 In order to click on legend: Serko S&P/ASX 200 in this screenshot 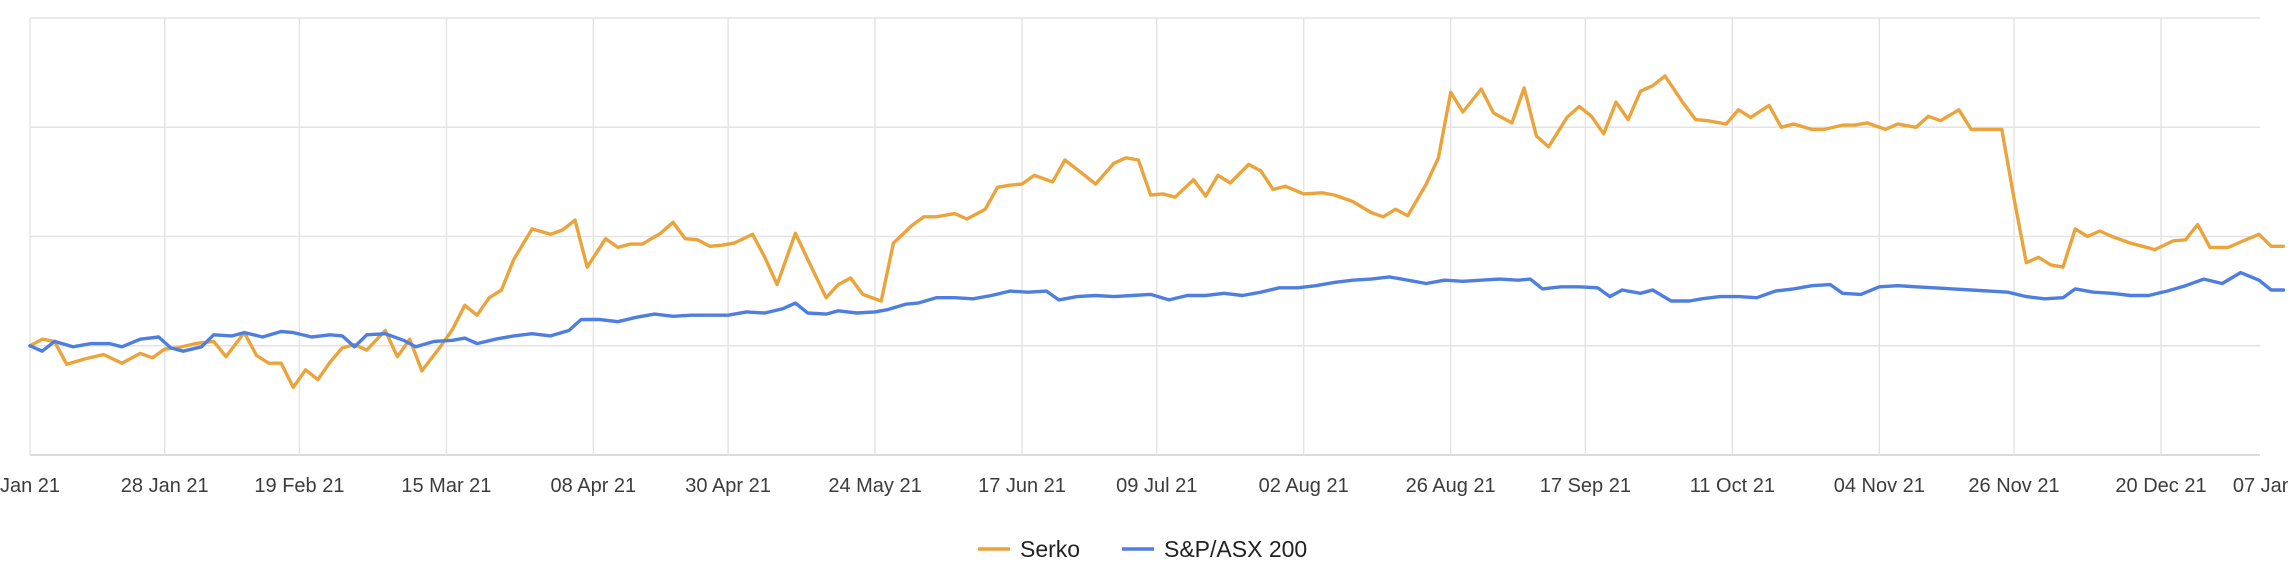, I will do `click(1142, 549)`.